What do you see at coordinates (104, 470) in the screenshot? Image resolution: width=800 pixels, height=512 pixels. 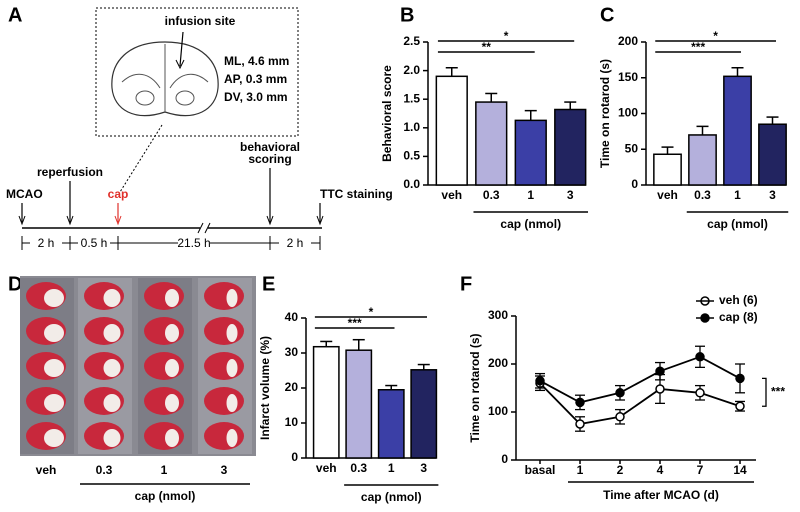 I see `column-label: 0.3` at bounding box center [104, 470].